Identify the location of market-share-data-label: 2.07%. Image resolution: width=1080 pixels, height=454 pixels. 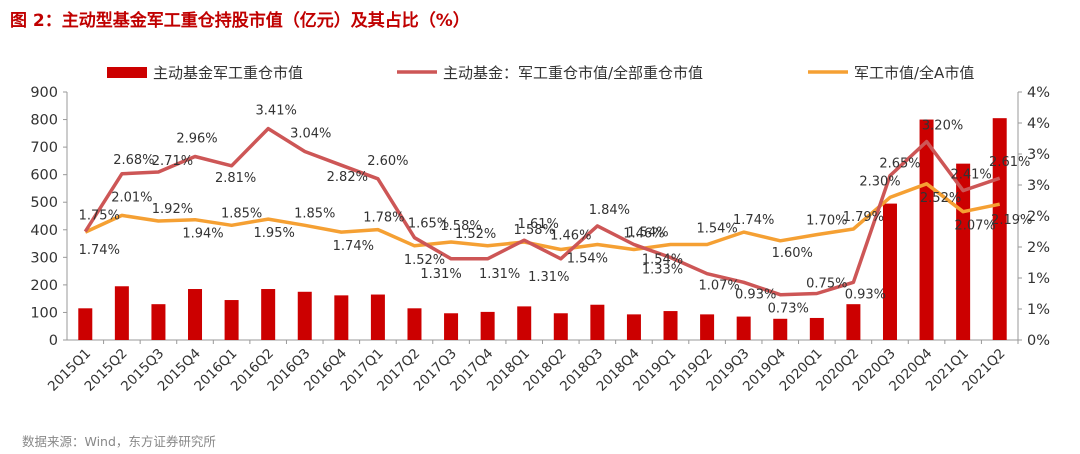
(974, 226).